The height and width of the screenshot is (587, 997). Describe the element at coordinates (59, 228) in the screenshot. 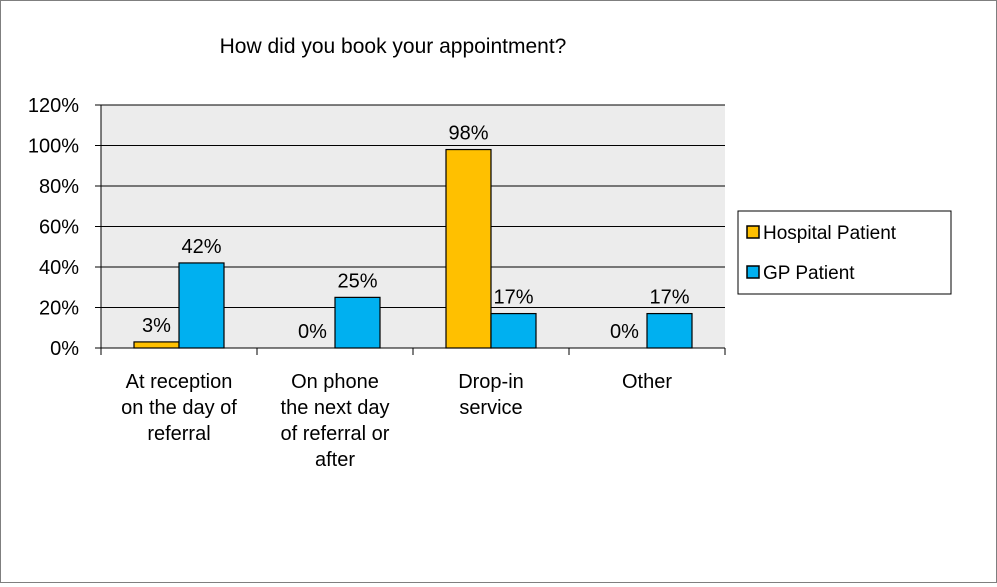

I see `y-tick-label: 60%` at that location.